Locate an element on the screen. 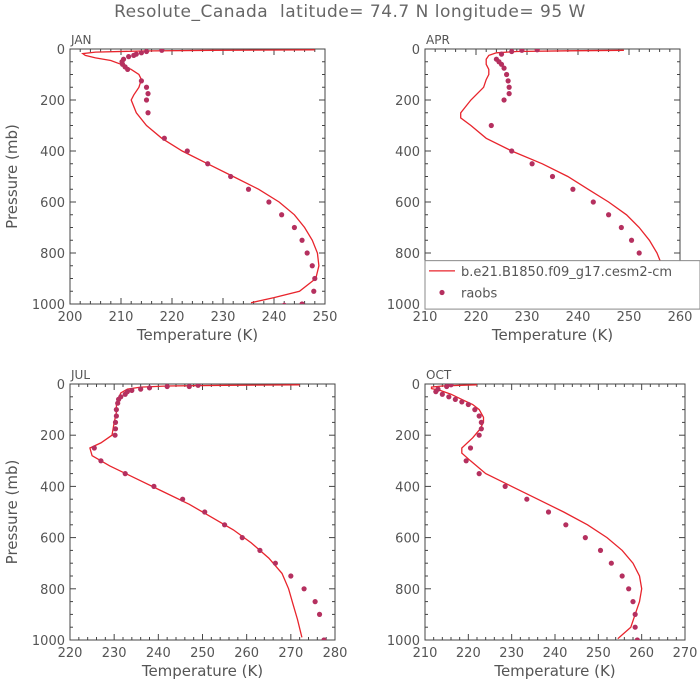  y-tick-label: 600 is located at coordinates (407, 203).